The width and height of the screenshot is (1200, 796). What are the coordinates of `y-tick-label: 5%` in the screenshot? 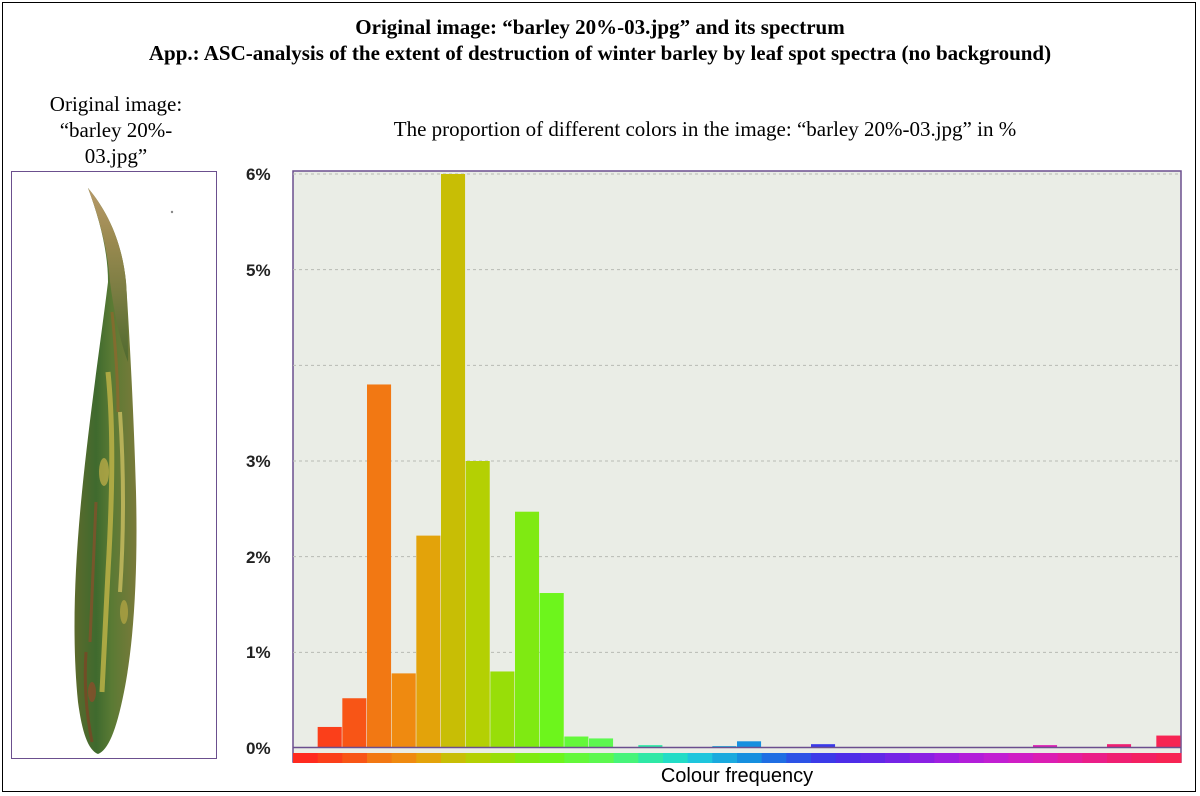 It's located at (258, 270).